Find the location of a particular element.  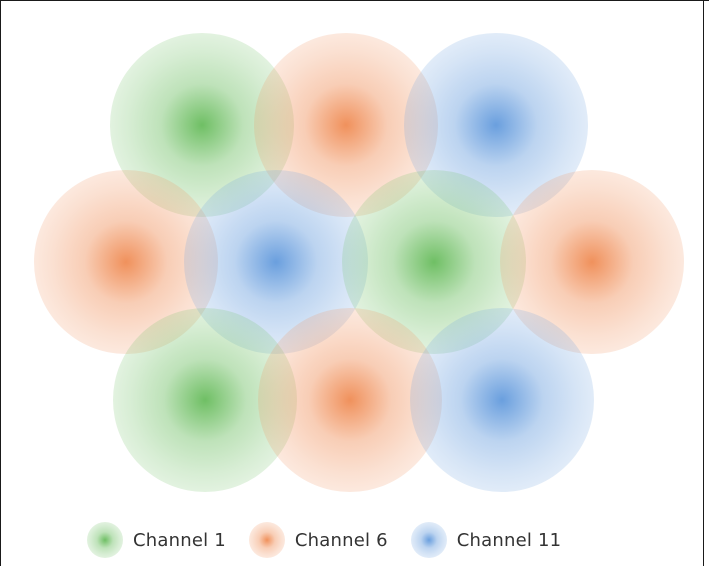

cell-row3-2-ch6 is located at coordinates (350, 400).